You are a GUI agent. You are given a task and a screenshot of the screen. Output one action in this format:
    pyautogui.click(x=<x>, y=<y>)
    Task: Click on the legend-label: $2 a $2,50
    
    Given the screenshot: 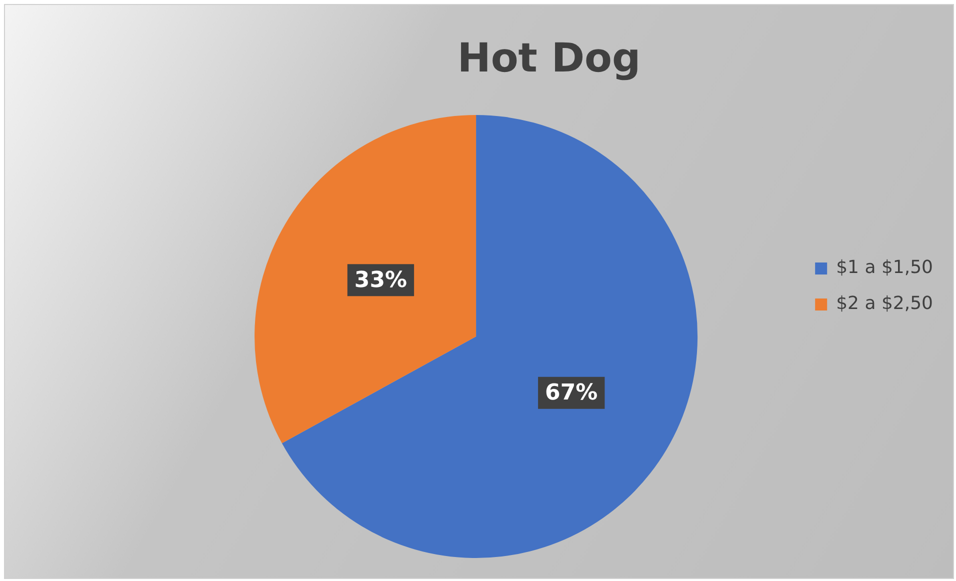 What is the action you would take?
    pyautogui.click(x=885, y=303)
    